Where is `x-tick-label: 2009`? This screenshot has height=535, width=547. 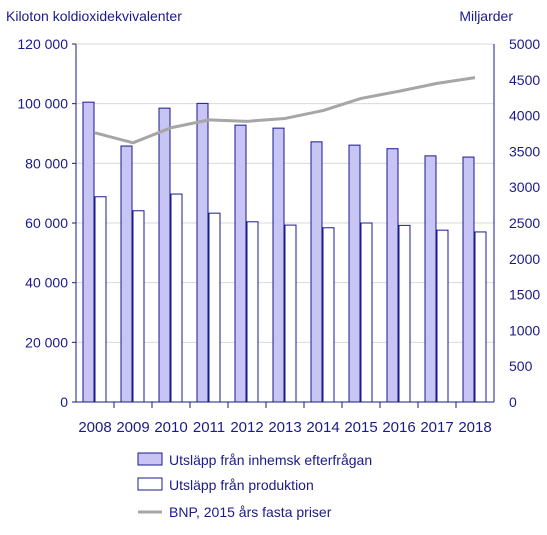 x-tick-label: 2009 is located at coordinates (132, 427).